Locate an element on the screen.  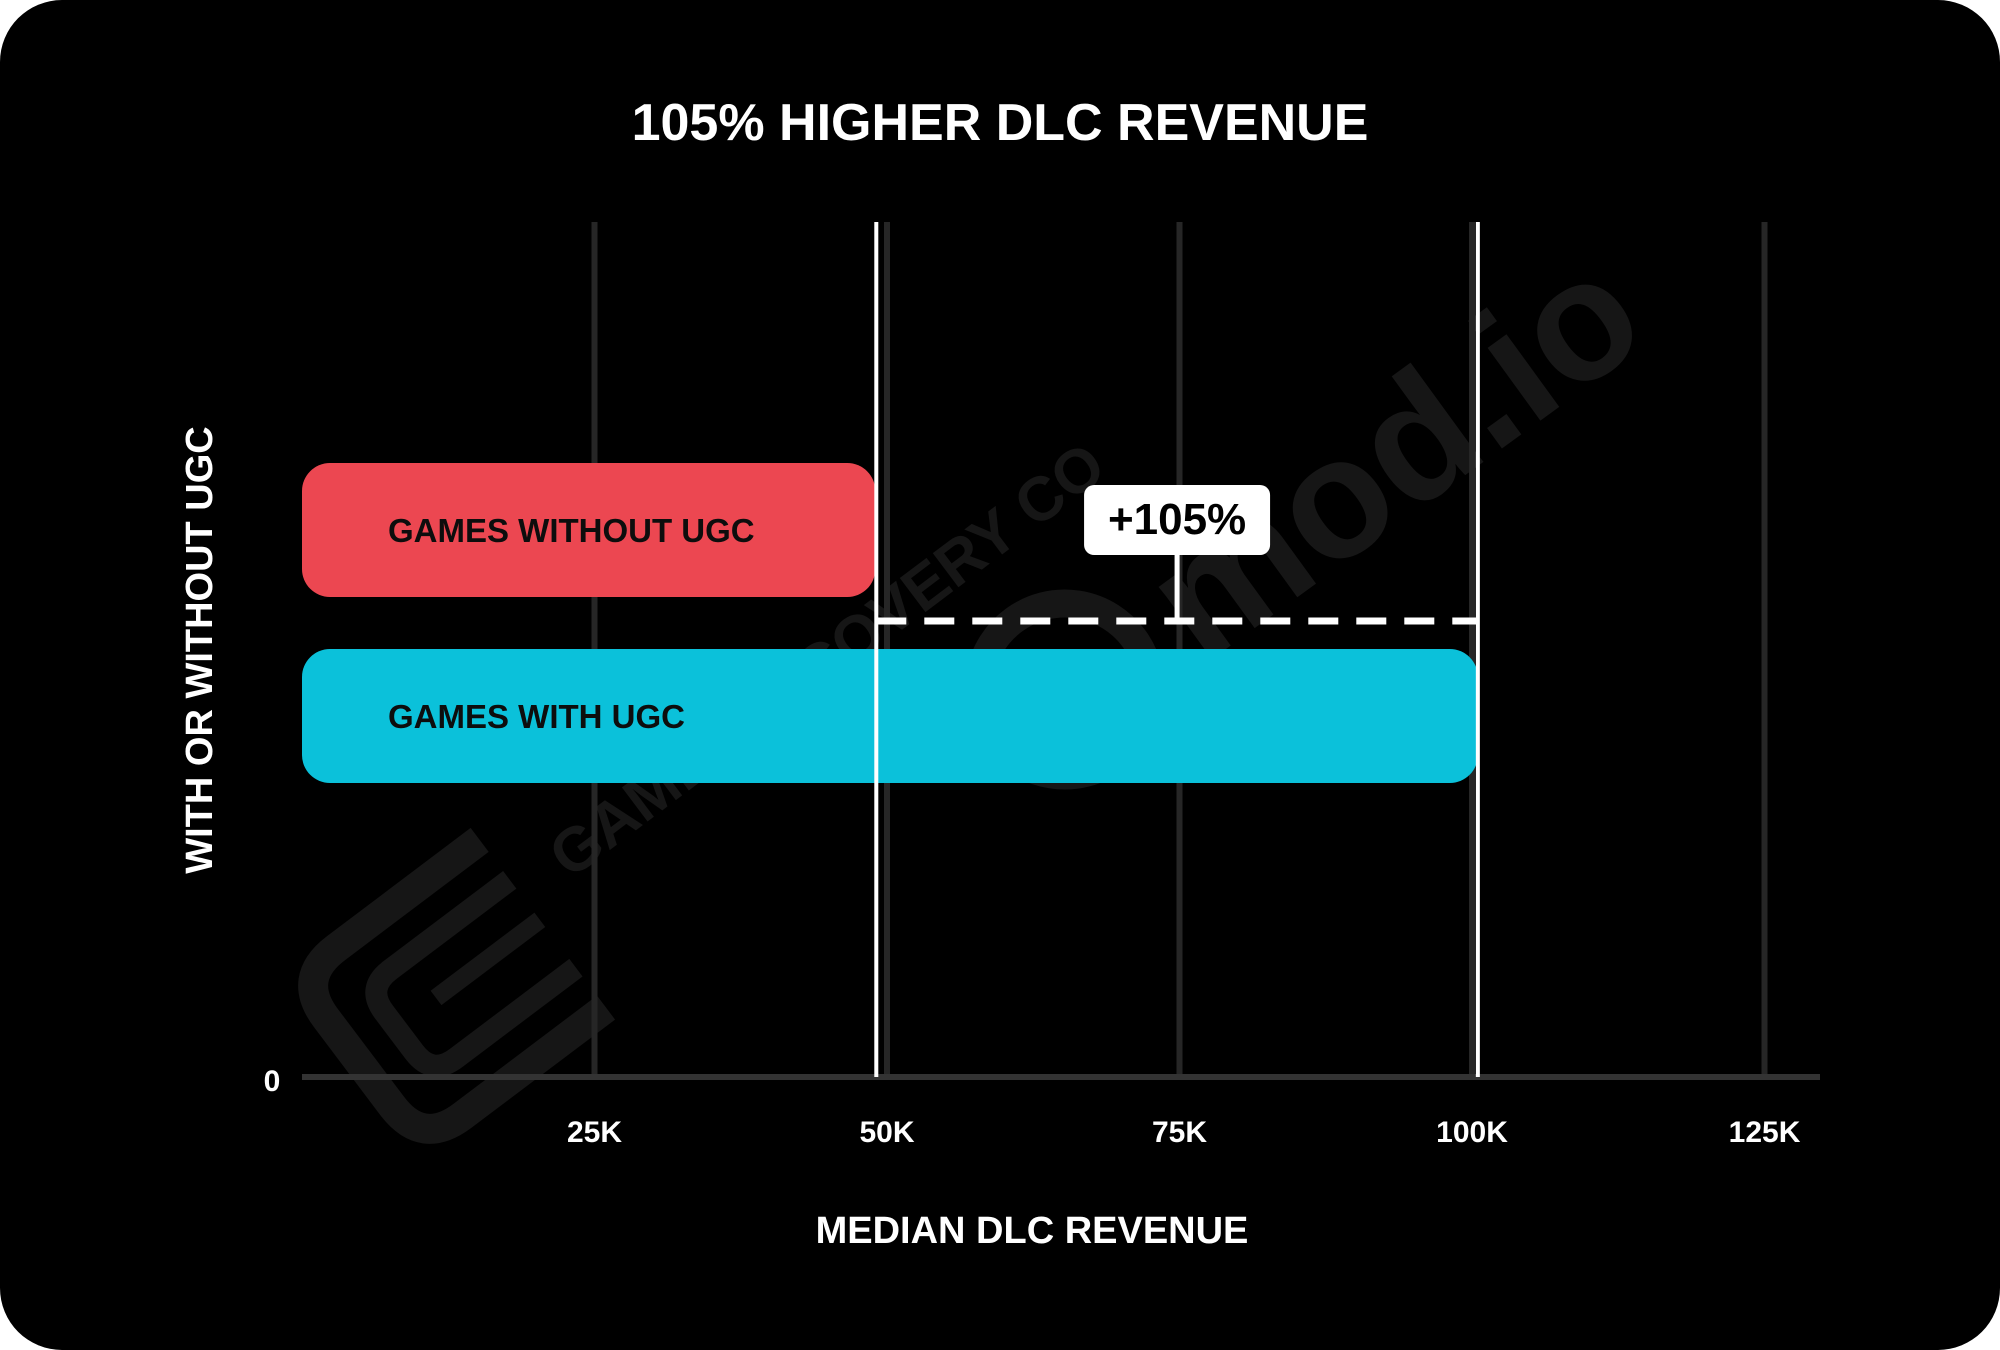
bar-layer: GAMES WITHOUT UGC GAMES WITH UGC is located at coordinates (890, 623).